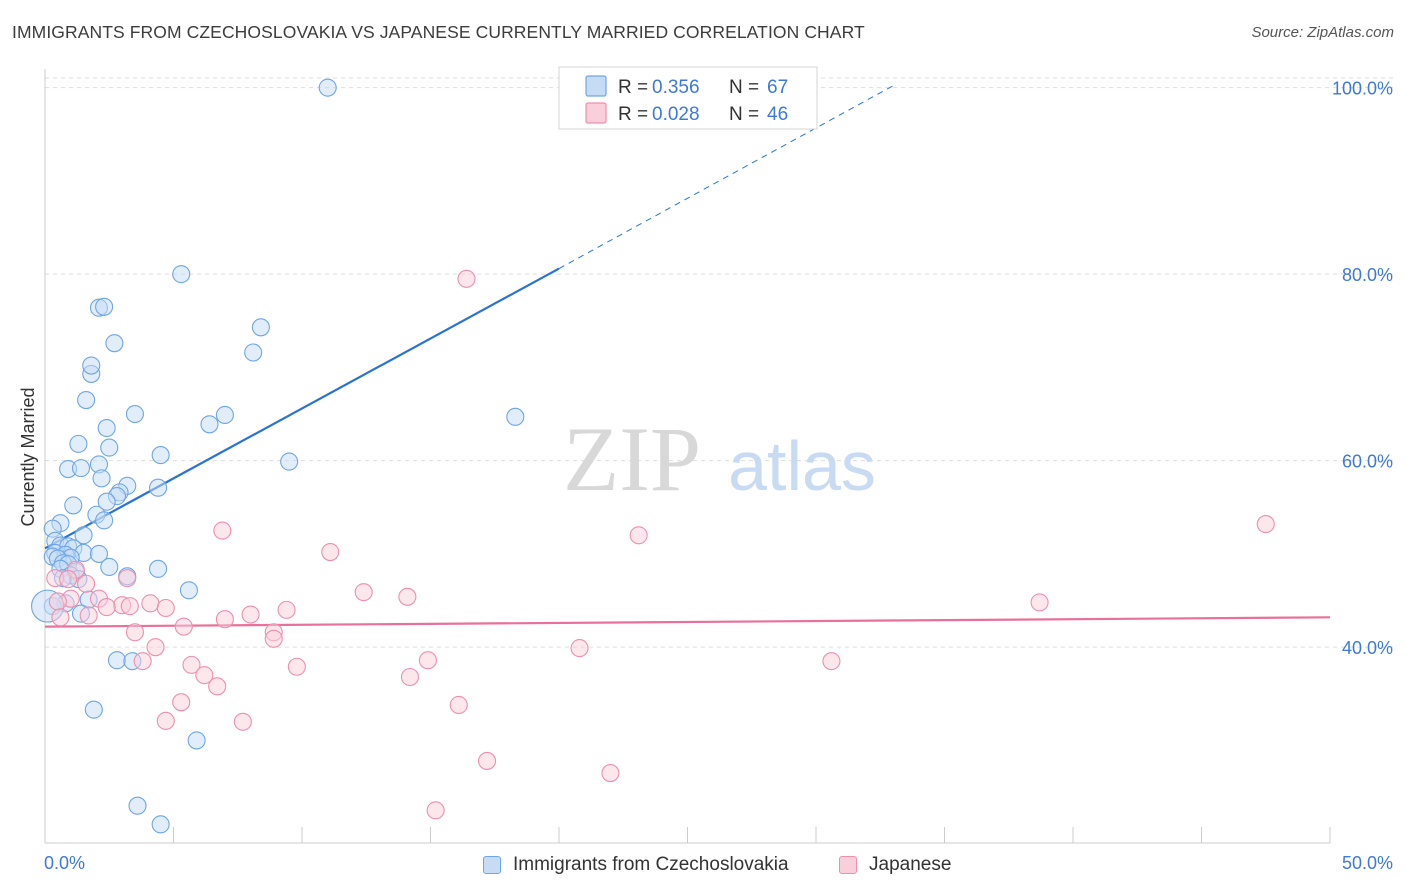  What do you see at coordinates (632, 459) in the screenshot?
I see `watermark-zip: ZIP` at bounding box center [632, 459].